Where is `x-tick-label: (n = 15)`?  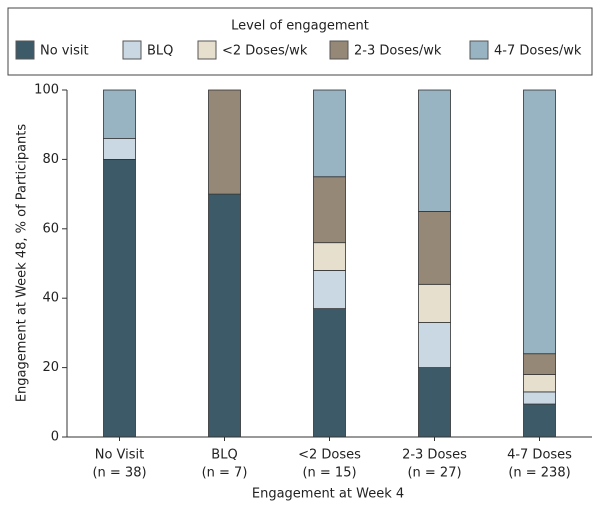 x-tick-label: (n = 15) is located at coordinates (329, 473).